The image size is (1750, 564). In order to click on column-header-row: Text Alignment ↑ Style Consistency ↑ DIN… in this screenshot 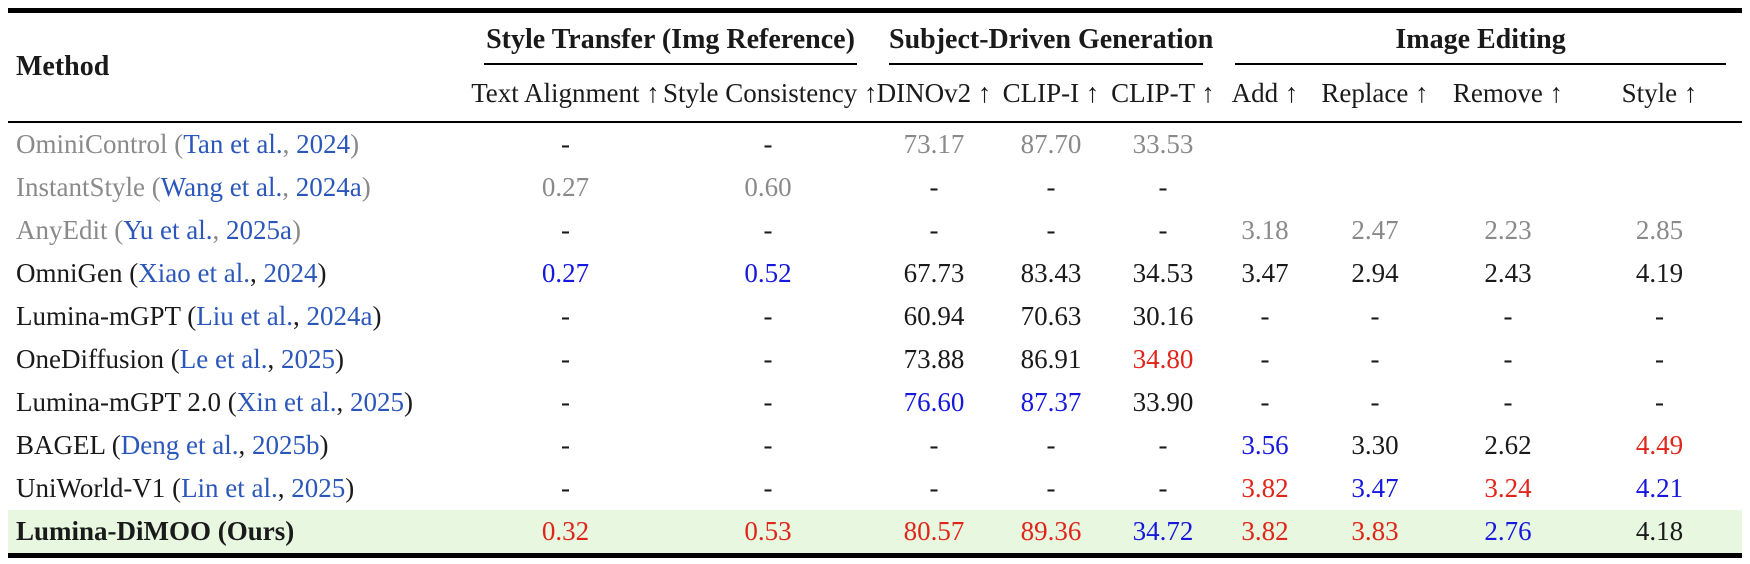, I will do `click(875, 94)`.